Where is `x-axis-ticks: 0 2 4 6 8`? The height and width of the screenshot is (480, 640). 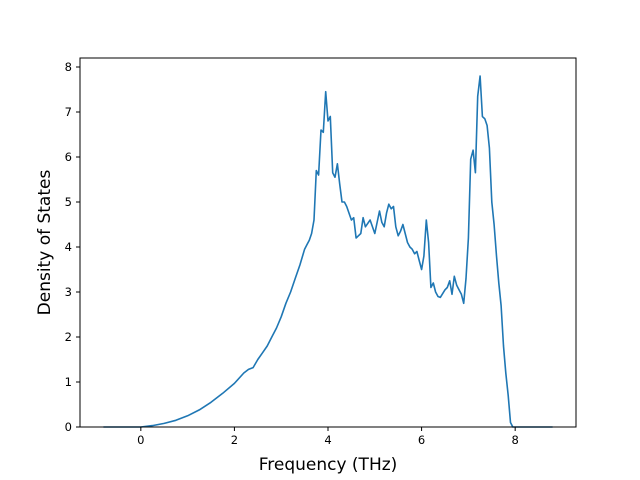 x-axis-ticks: 0 2 4 6 8 is located at coordinates (328, 437).